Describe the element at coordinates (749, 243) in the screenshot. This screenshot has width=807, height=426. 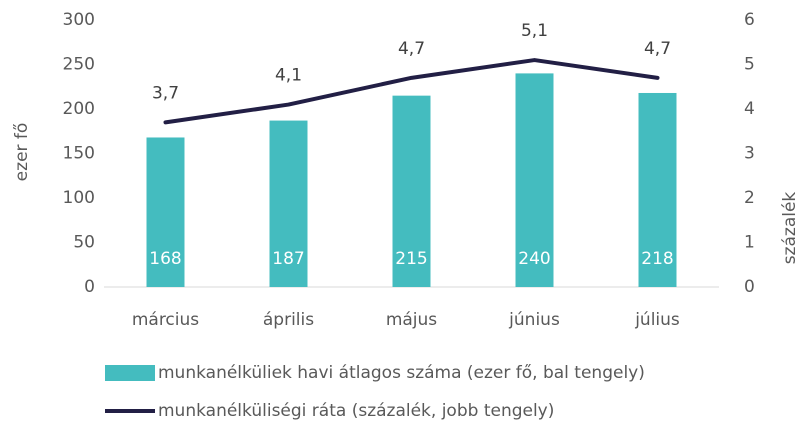
I see `y2-tick-label: 1` at that location.